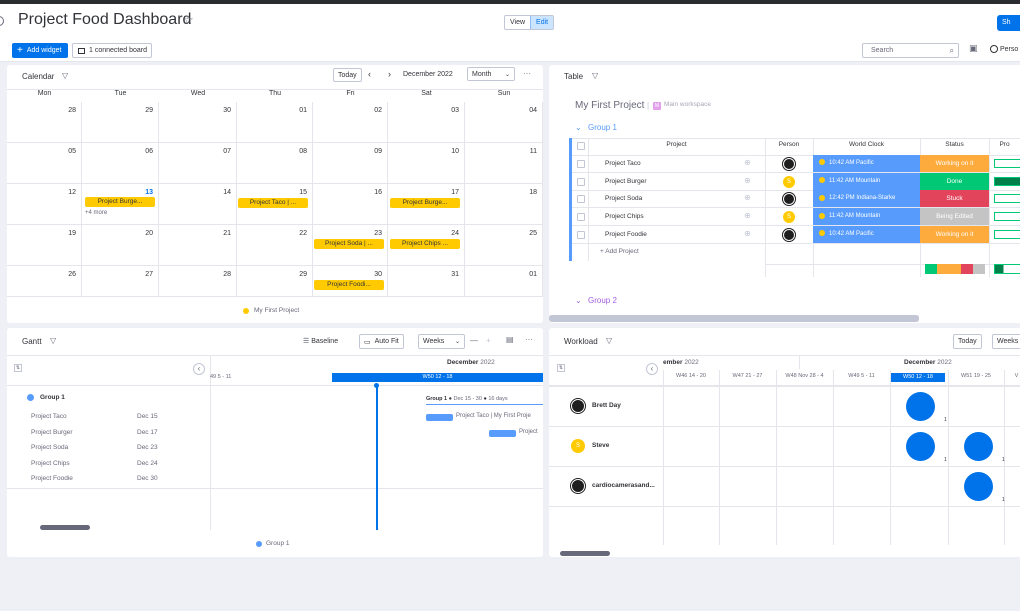  I want to click on gantt-bar-burger, so click(502, 433).